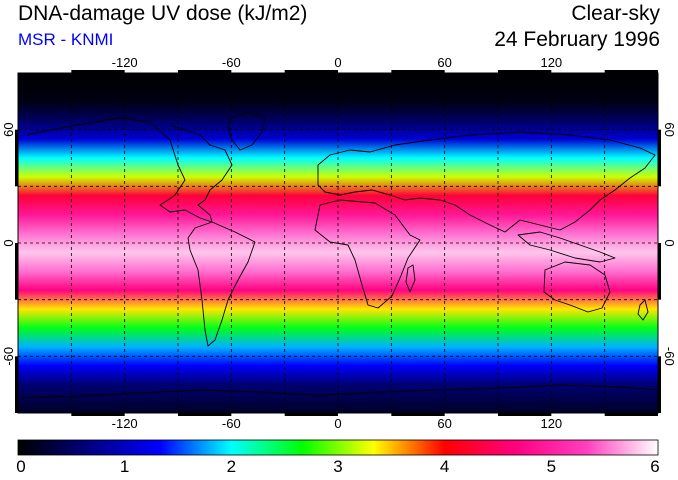  I want to click on colorbar-label: 5, so click(551, 466).